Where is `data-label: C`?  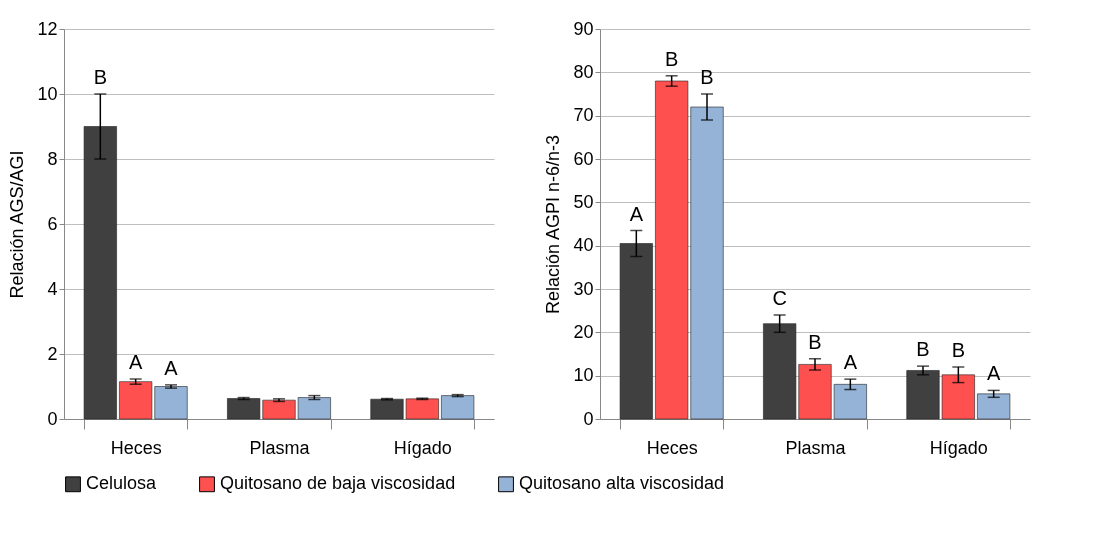
data-label: C is located at coordinates (779, 298).